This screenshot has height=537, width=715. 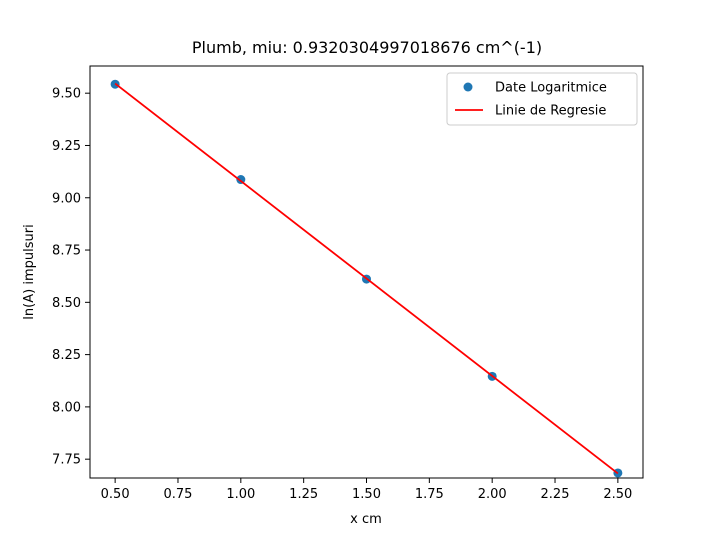 I want to click on legend: Date Logaritmice Linie de Regresie, so click(x=542, y=99).